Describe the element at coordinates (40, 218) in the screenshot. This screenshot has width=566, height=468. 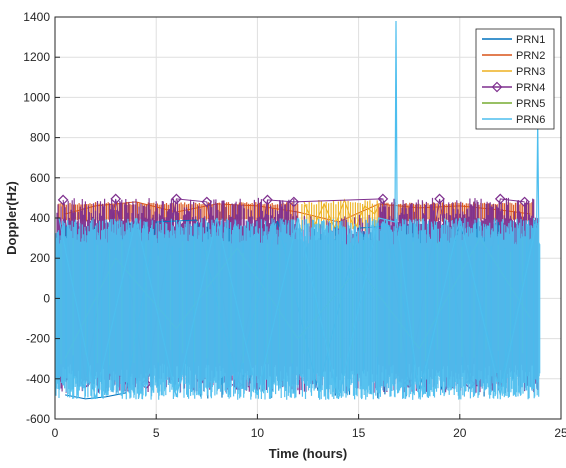
I see `y-tick-label: 400` at that location.